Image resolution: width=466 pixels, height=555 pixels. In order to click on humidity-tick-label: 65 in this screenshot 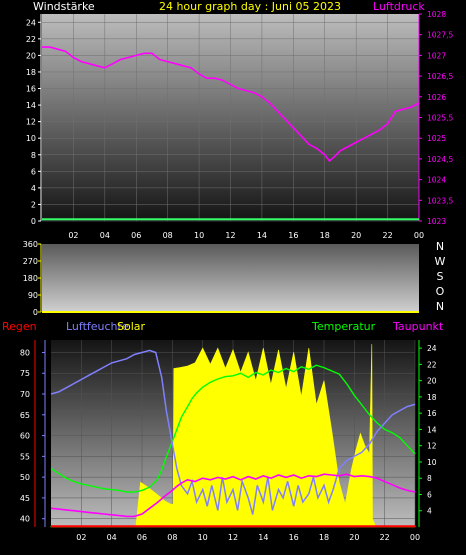, I will do `click(25, 415)`.